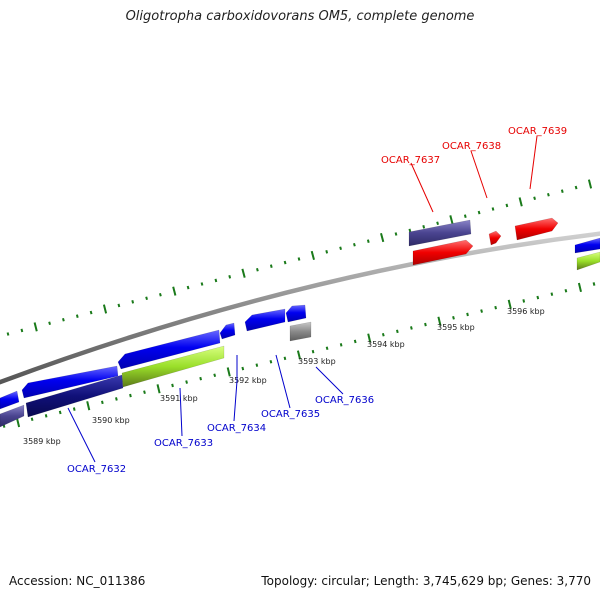 The height and width of the screenshot is (600, 600). What do you see at coordinates (410, 160) in the screenshot?
I see `gene-label-ocar-7637: OCAR_7637` at bounding box center [410, 160].